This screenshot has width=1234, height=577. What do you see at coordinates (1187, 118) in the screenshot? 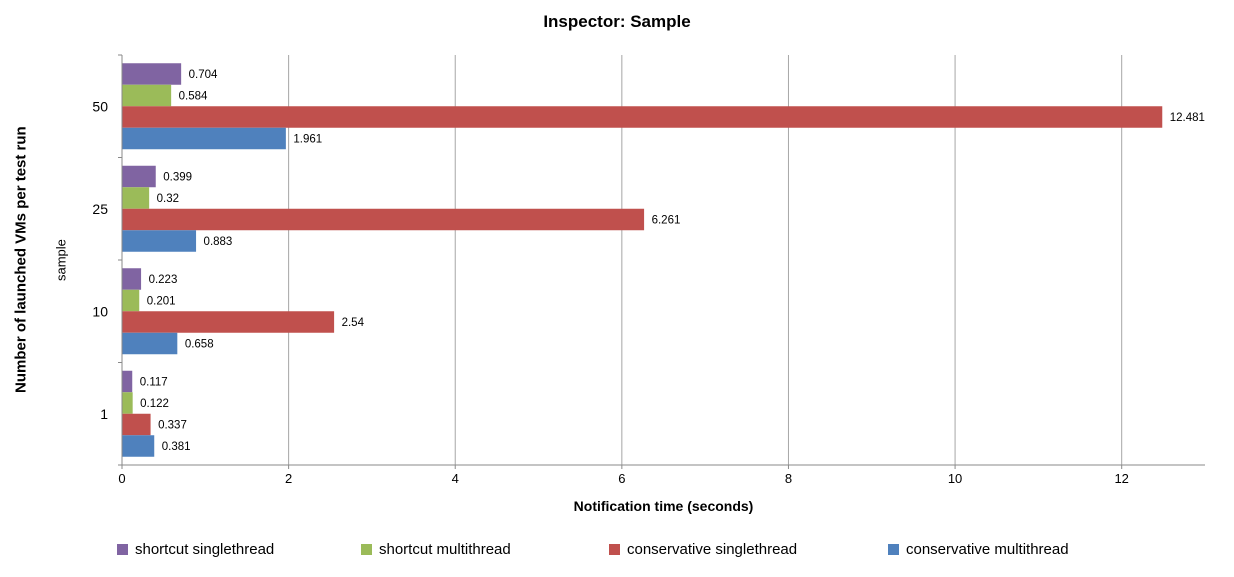
I see `bar-value-label: 12.481` at bounding box center [1187, 118].